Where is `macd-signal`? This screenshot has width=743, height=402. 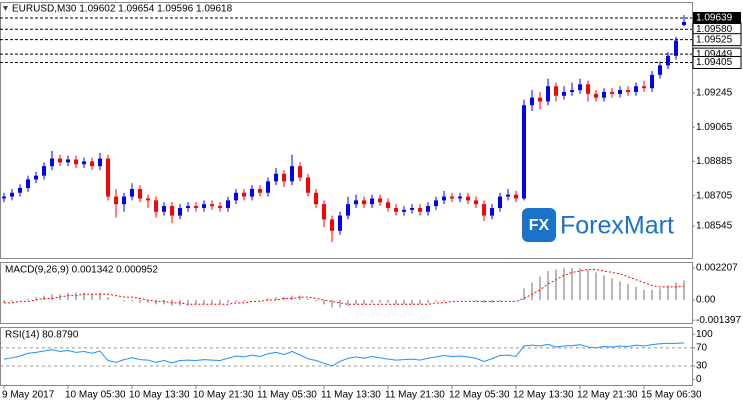
macd-signal is located at coordinates (344, 287).